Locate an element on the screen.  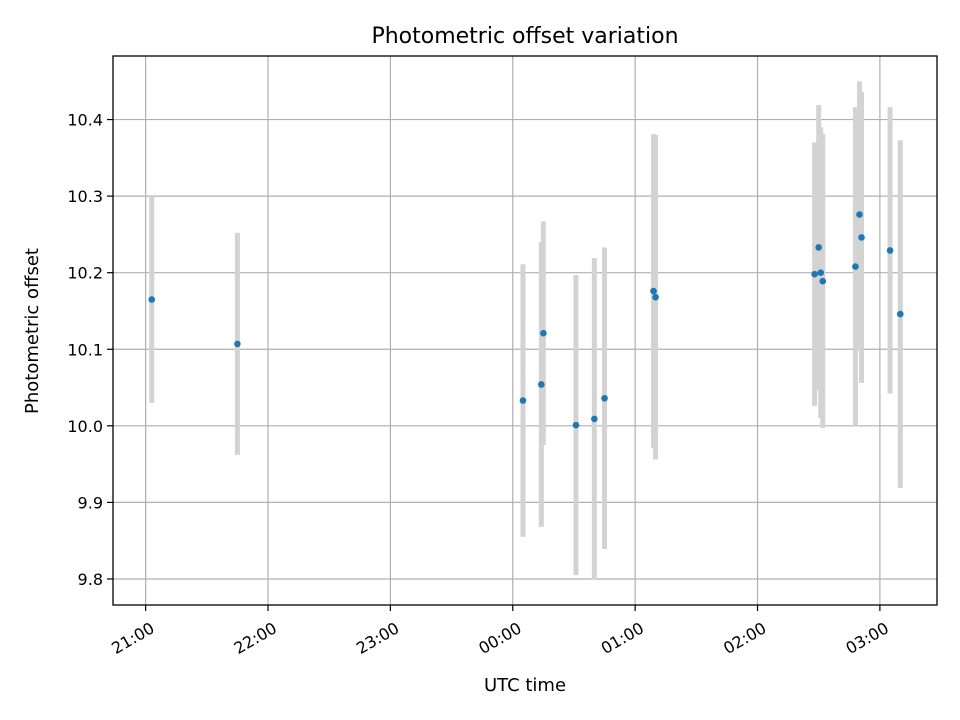
y-tick-label: 10.0 is located at coordinates (85, 426).